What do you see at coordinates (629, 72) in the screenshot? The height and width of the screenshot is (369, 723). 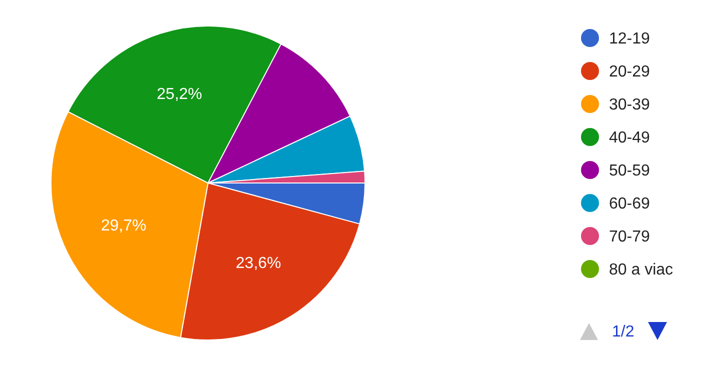 I see `legend-label: 20-29` at bounding box center [629, 72].